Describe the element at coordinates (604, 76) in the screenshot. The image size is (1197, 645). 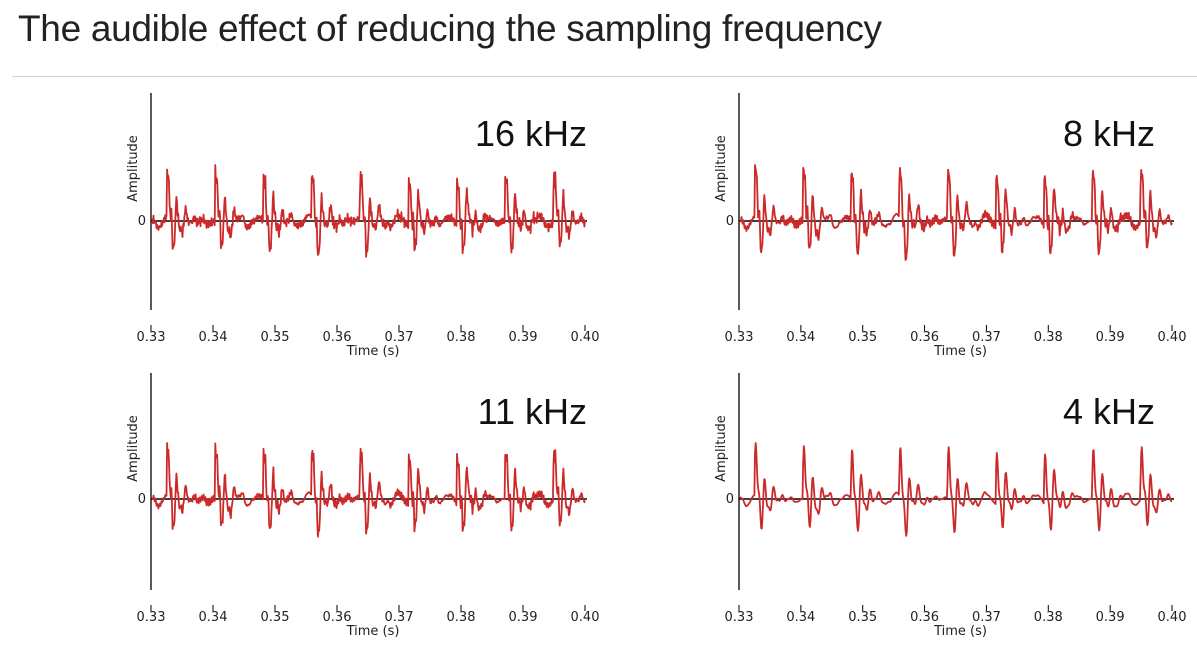
I see `title-divider` at that location.